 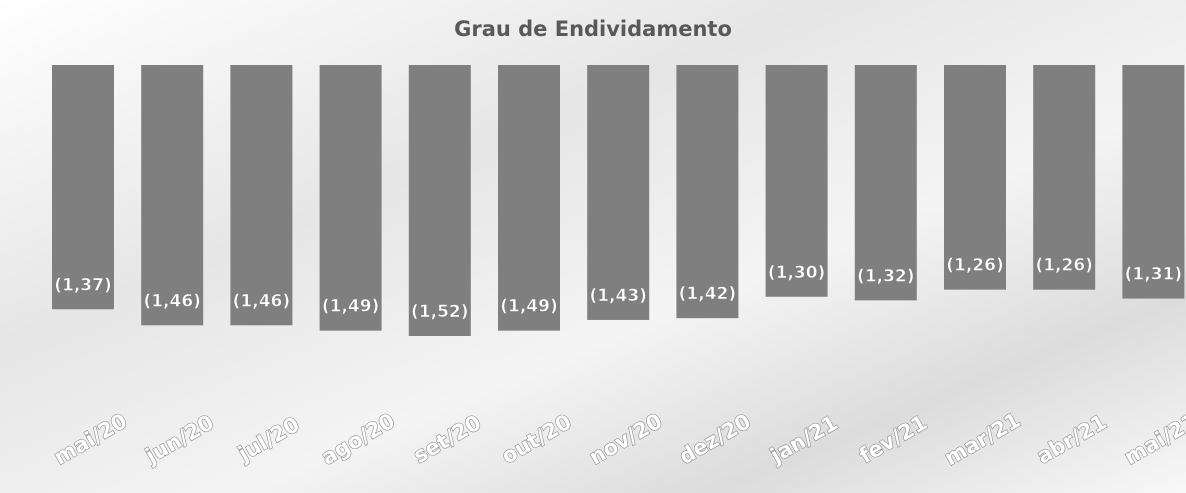 What do you see at coordinates (707, 294) in the screenshot?
I see `data-label: (1,42)` at bounding box center [707, 294].